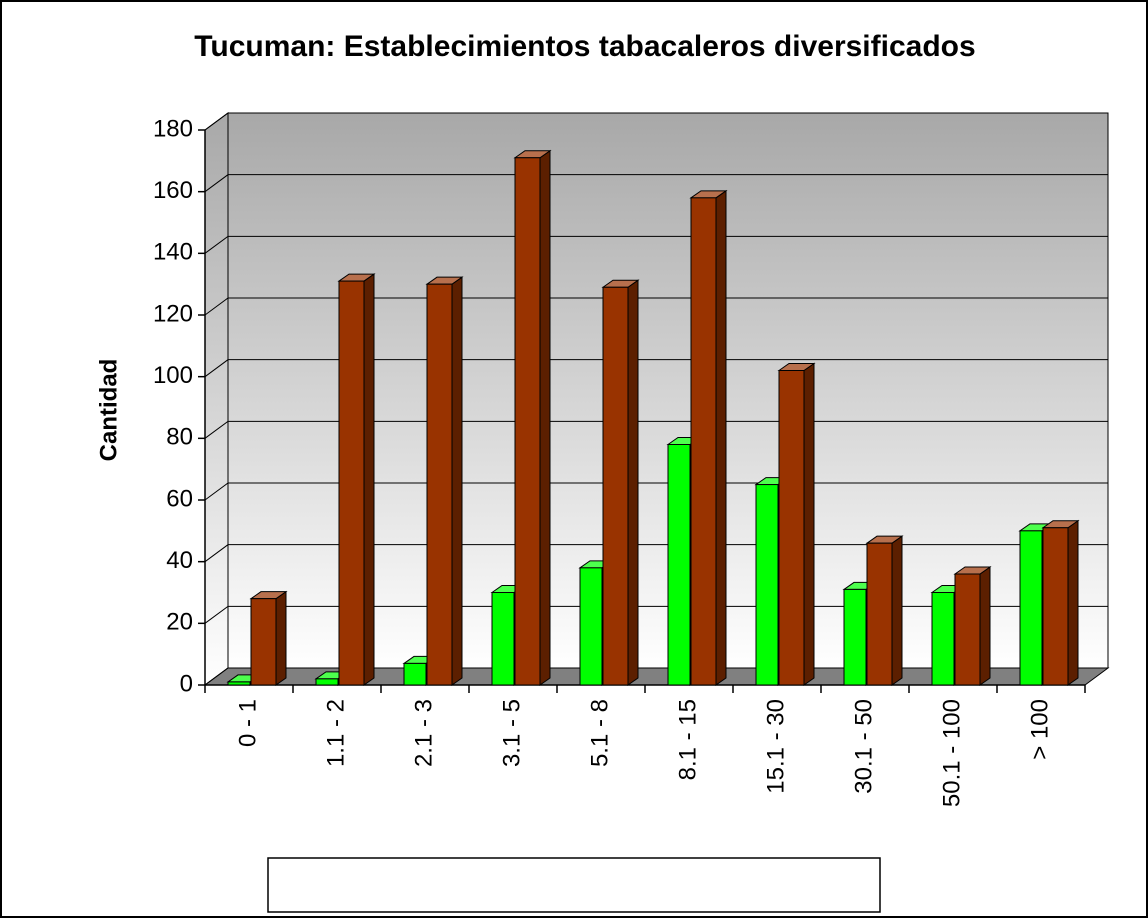 The width and height of the screenshot is (1148, 918). I want to click on x-tick-label: > 100, so click(1039, 729).